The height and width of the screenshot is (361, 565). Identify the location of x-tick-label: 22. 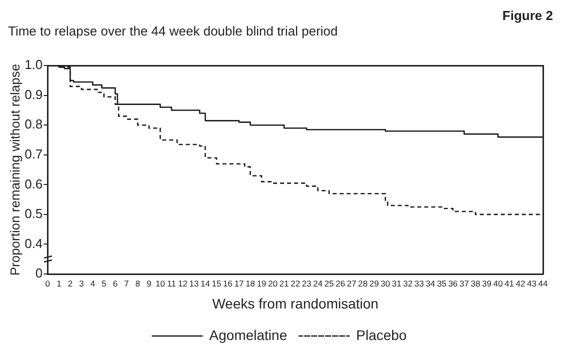
(295, 283).